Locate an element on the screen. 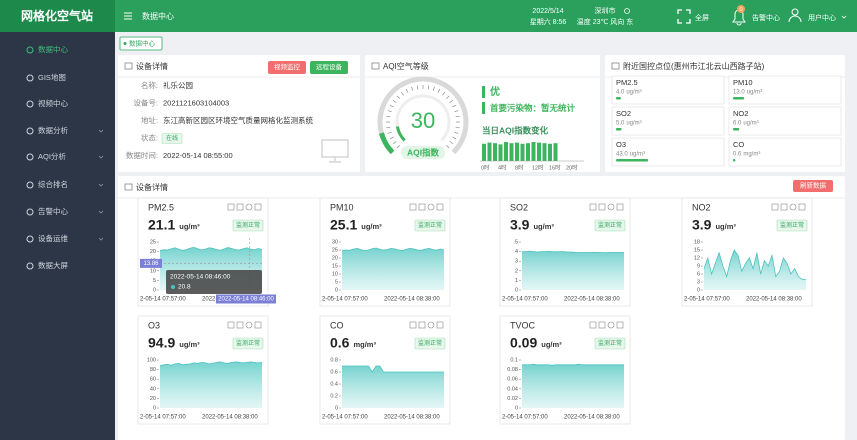 This screenshot has width=857, height=440. menu-item: 告警中心 is located at coordinates (53, 211).